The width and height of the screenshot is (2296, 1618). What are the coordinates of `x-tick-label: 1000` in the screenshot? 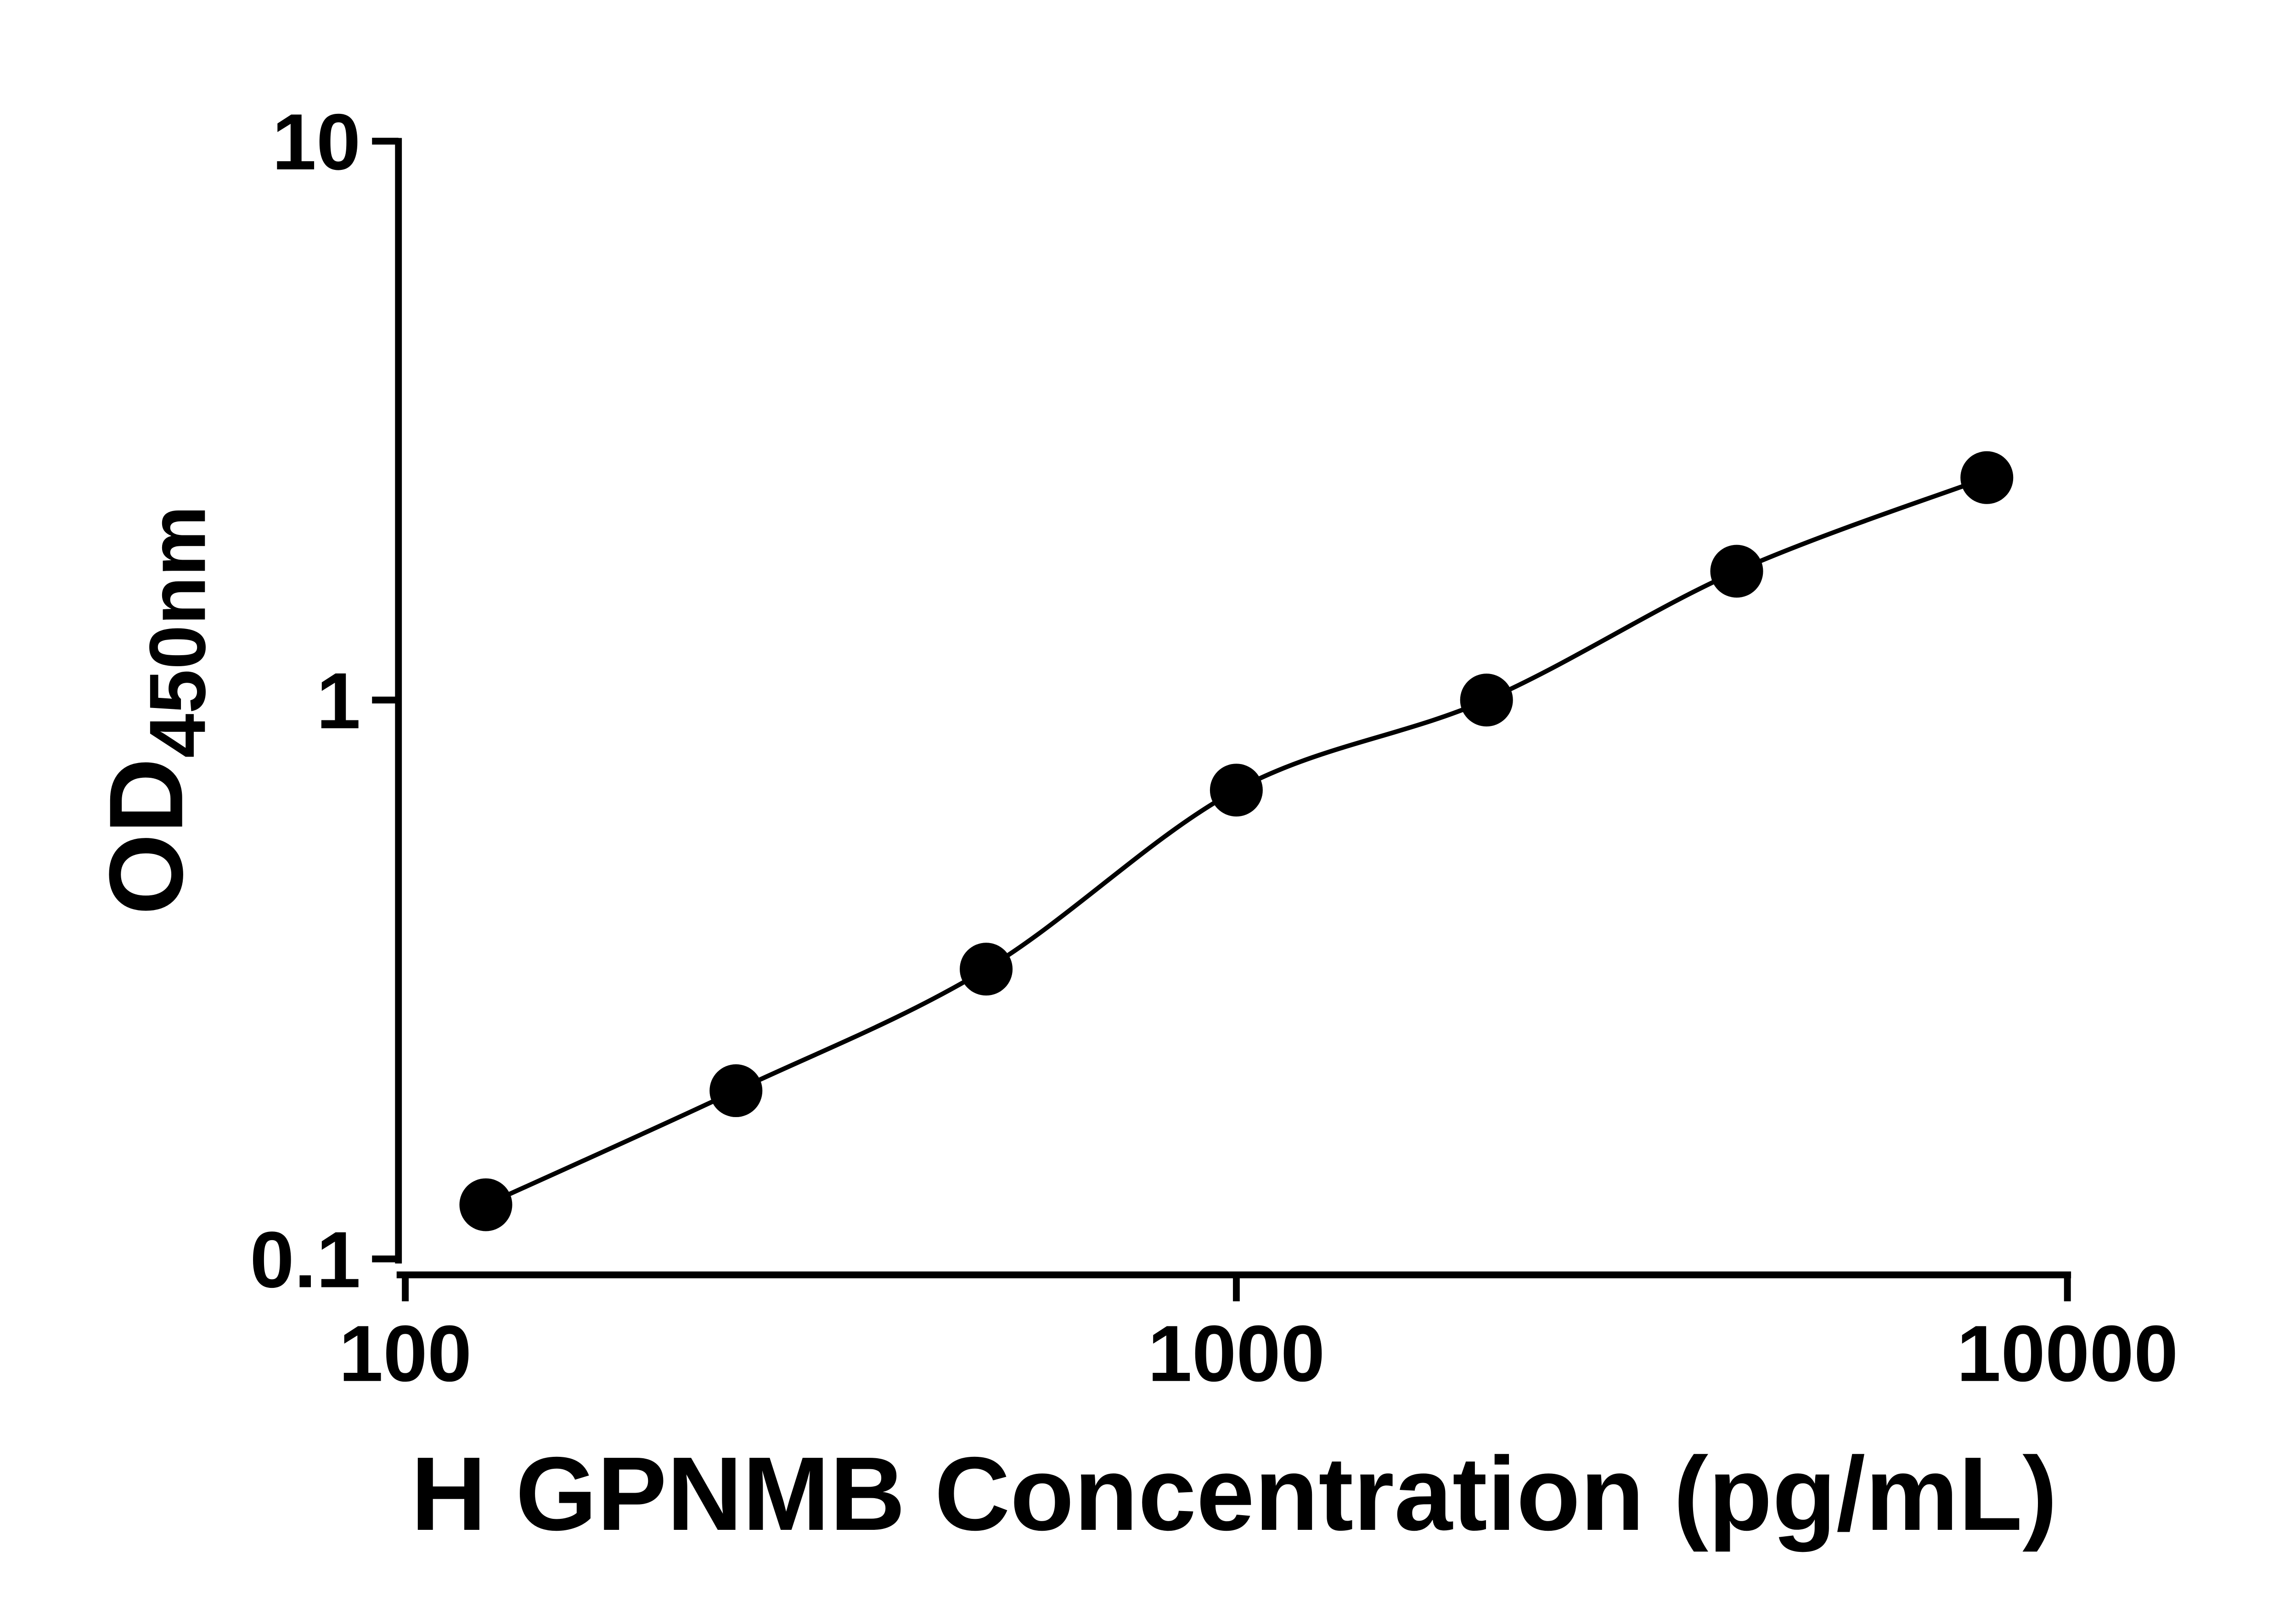 It's located at (1236, 1353).